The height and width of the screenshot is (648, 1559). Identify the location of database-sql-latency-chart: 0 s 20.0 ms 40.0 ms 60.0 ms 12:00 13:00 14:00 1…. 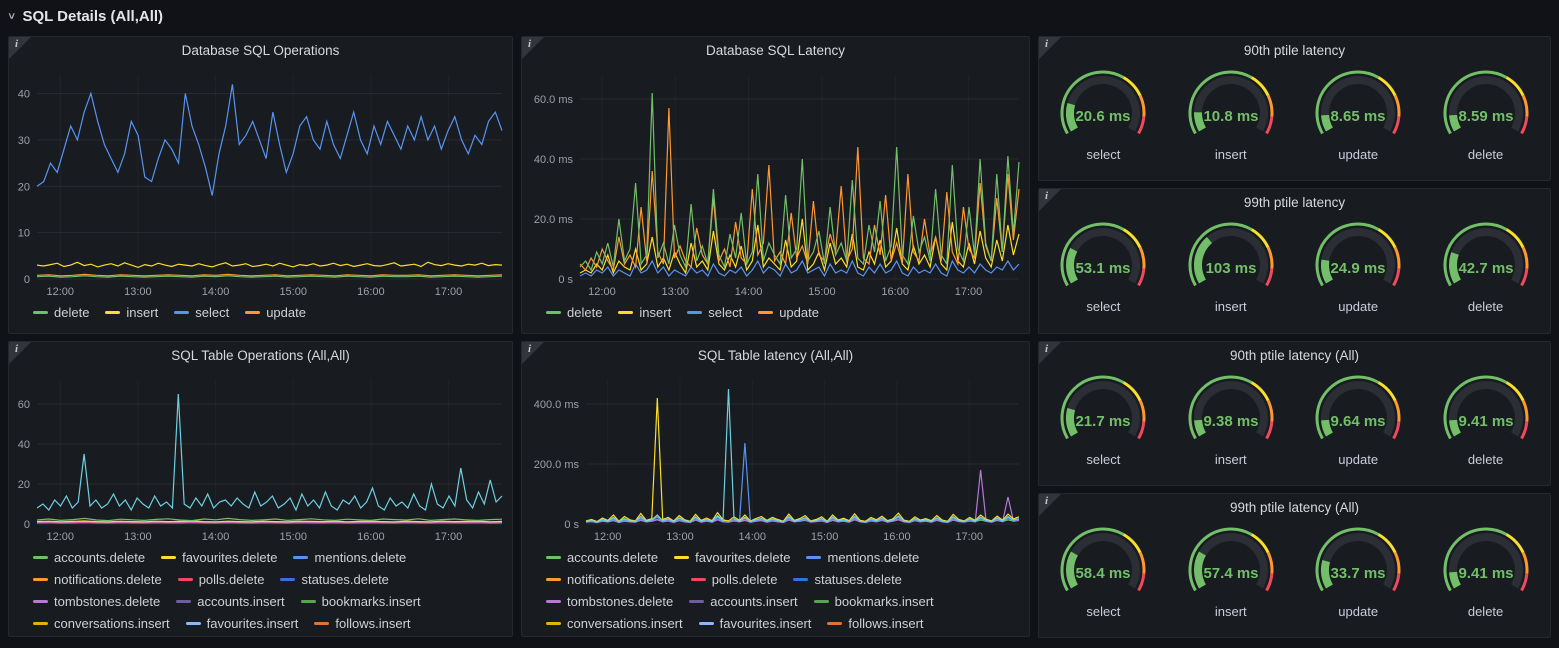
(775, 183).